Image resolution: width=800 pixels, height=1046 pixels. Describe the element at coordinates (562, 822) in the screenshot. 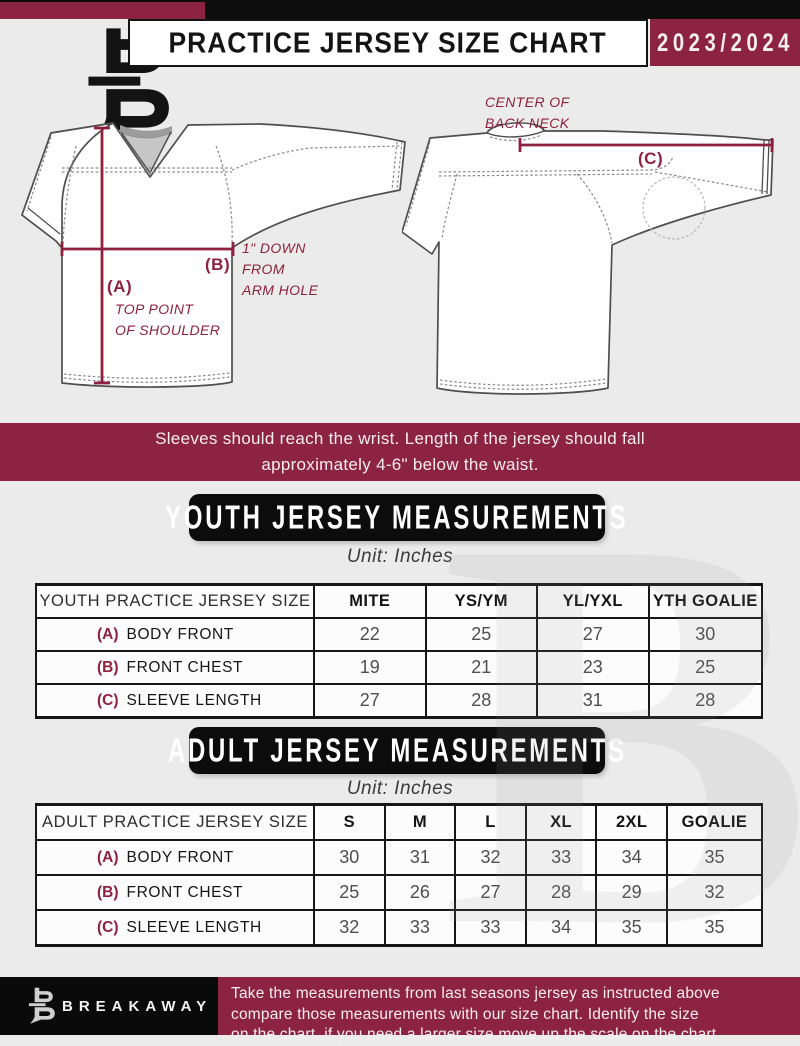

I see `adult-size-col-xl: XL` at that location.